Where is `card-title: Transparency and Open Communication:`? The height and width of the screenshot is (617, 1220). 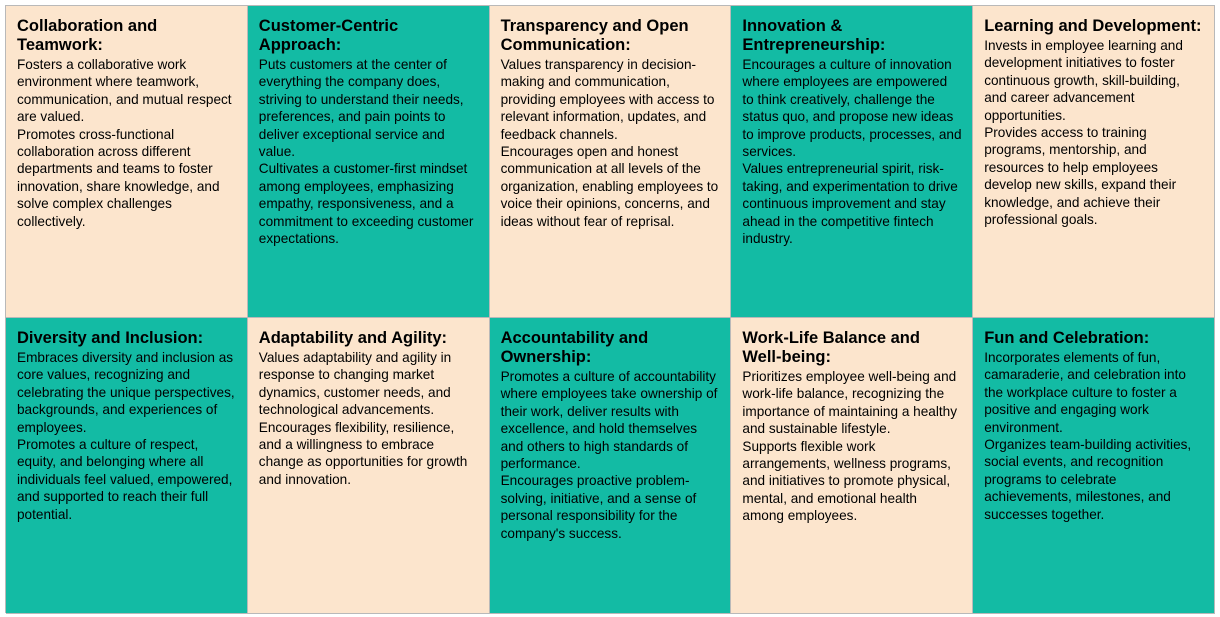
card-title: Transparency and Open Communication: is located at coordinates (594, 35).